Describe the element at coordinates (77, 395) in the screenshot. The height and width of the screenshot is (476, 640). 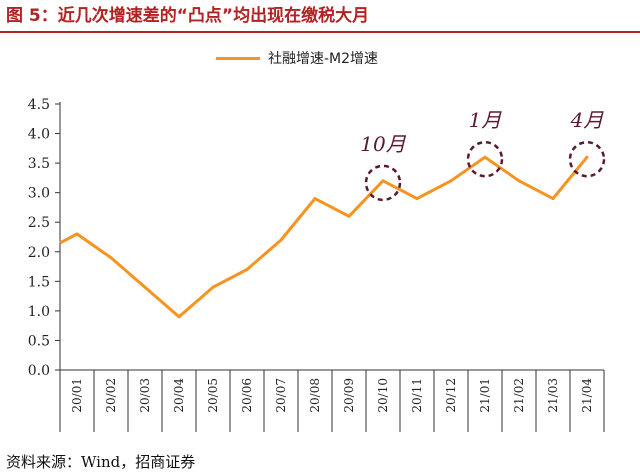
I see `x-tick-label: 20/01` at that location.